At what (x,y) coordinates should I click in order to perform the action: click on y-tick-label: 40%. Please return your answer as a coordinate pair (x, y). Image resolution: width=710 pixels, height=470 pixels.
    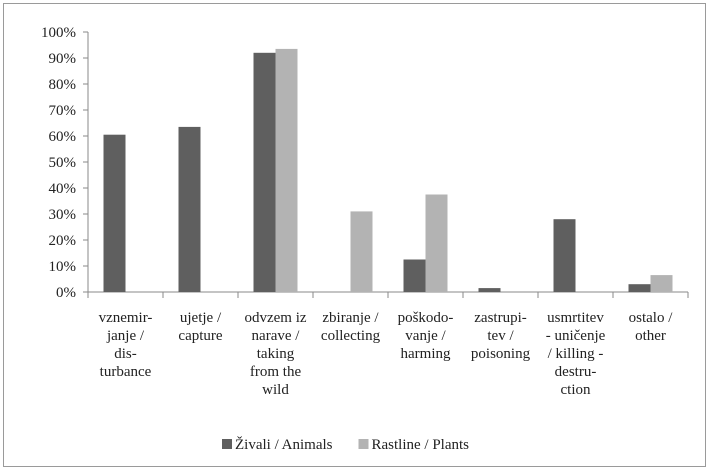
    Looking at the image, I should click on (63, 189).